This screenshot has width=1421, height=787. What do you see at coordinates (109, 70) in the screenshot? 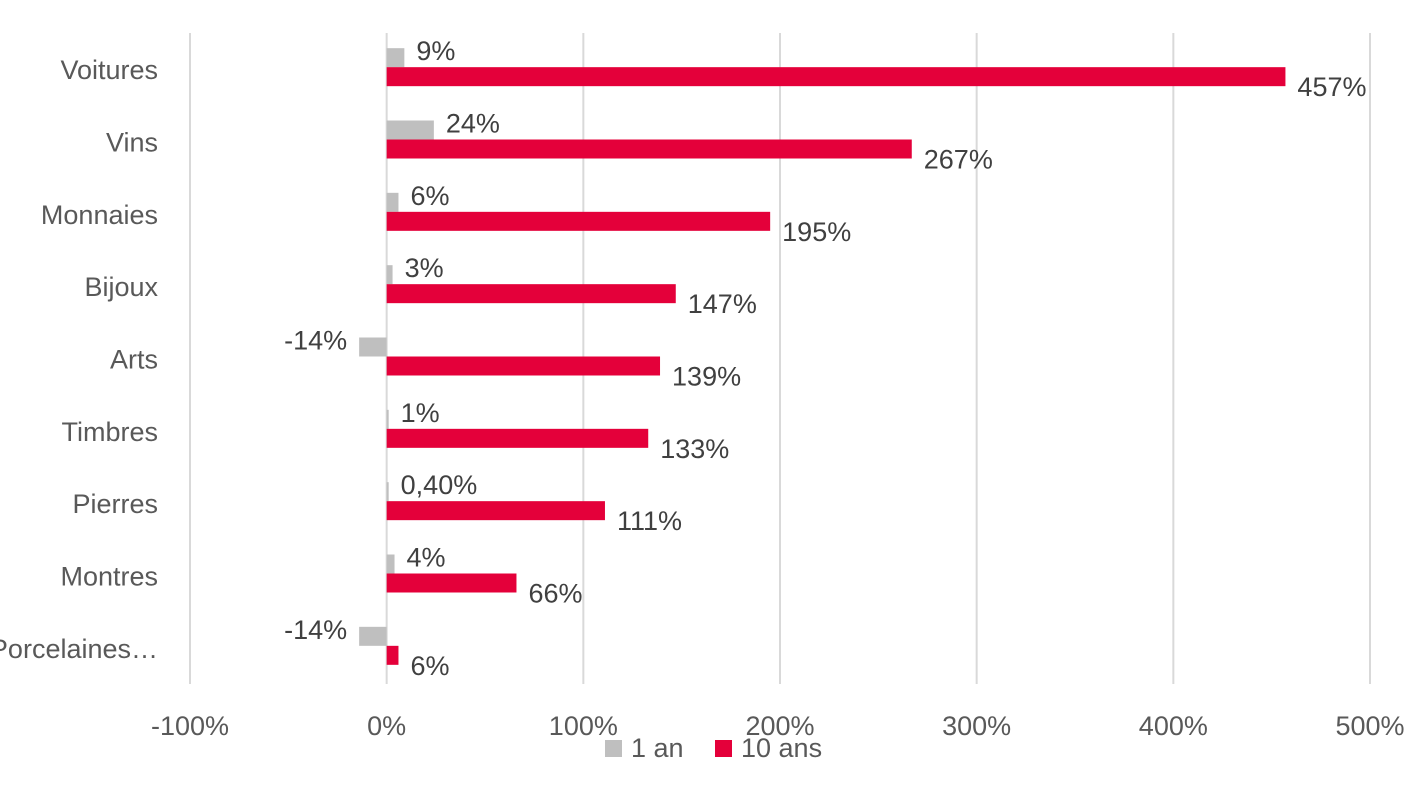
I see `category-label: Voitures` at bounding box center [109, 70].